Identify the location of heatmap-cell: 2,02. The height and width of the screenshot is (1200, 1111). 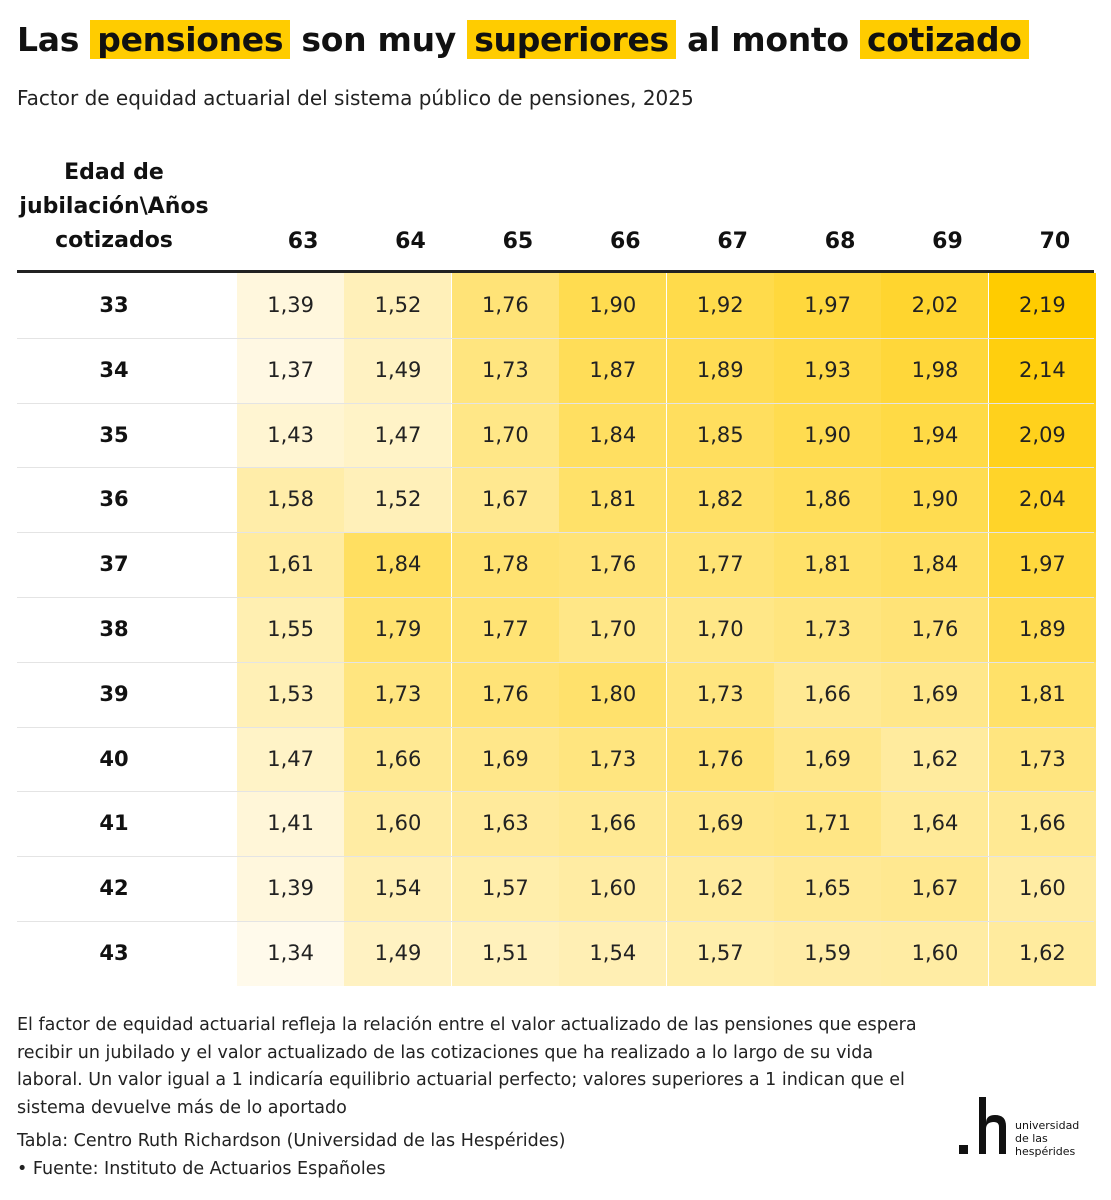
(935, 305).